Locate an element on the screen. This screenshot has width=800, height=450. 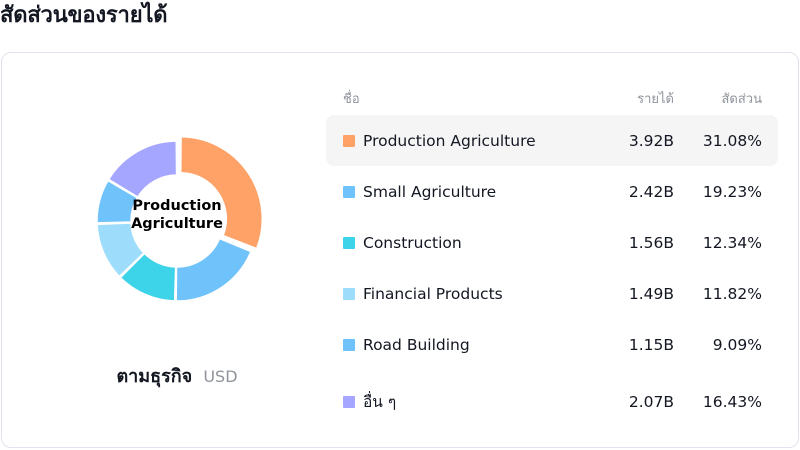
table-row: Production Agriculture 3.92B 31.08% is located at coordinates (552, 140).